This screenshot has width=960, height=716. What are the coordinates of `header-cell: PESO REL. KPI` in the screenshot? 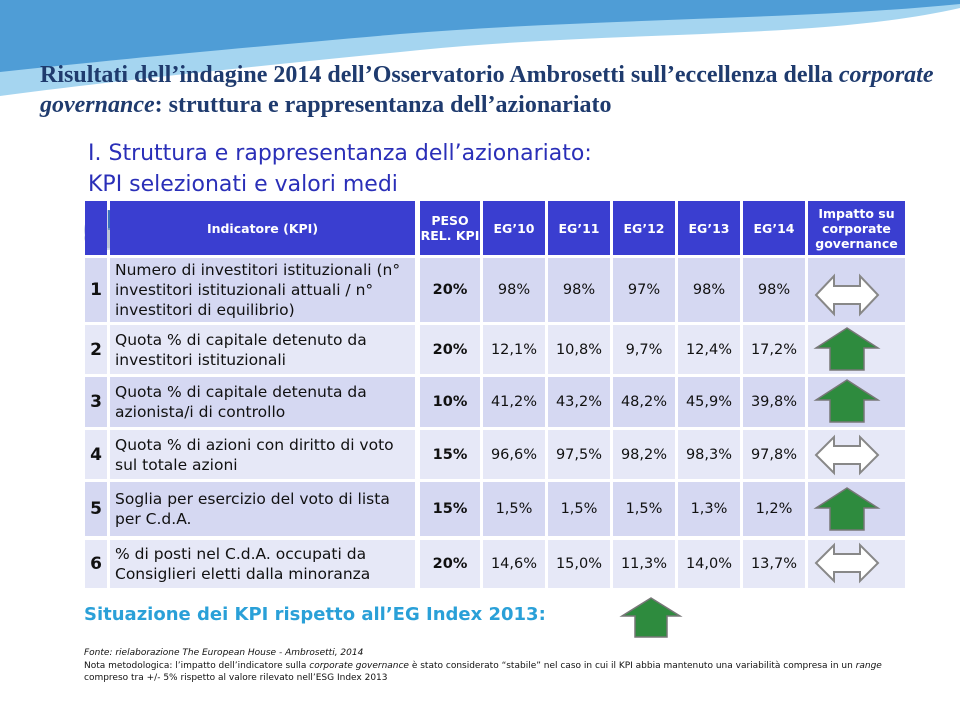 It's located at (450, 228).